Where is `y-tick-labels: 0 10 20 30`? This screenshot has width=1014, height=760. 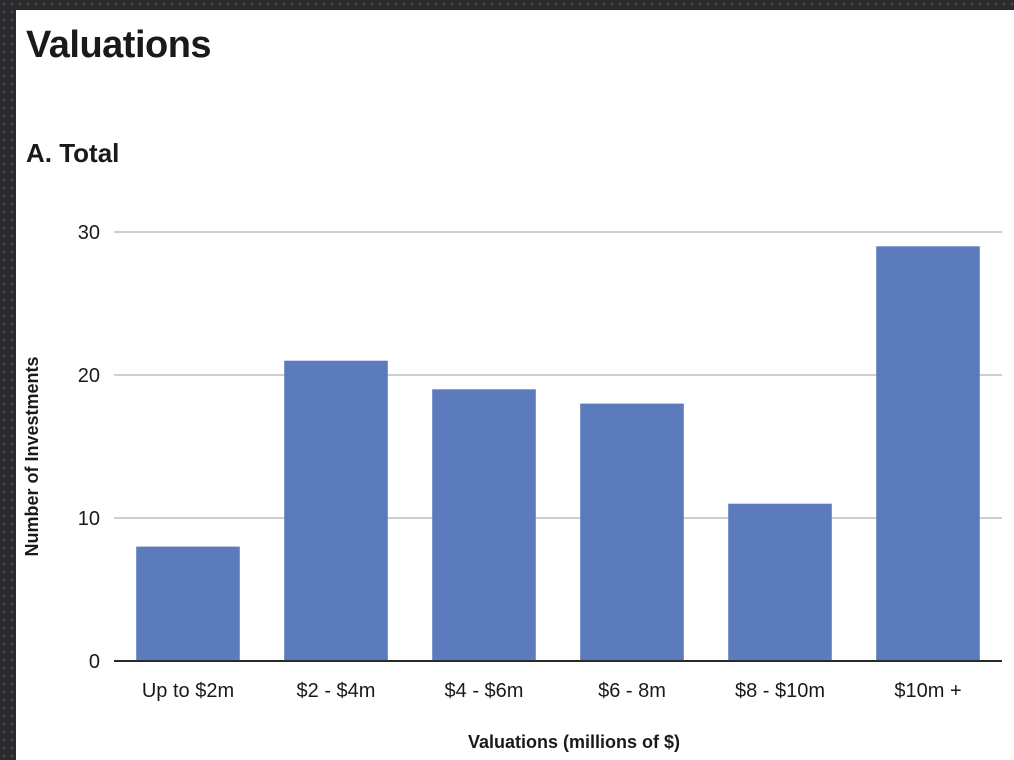 y-tick-labels: 0 10 20 30 is located at coordinates (89, 447).